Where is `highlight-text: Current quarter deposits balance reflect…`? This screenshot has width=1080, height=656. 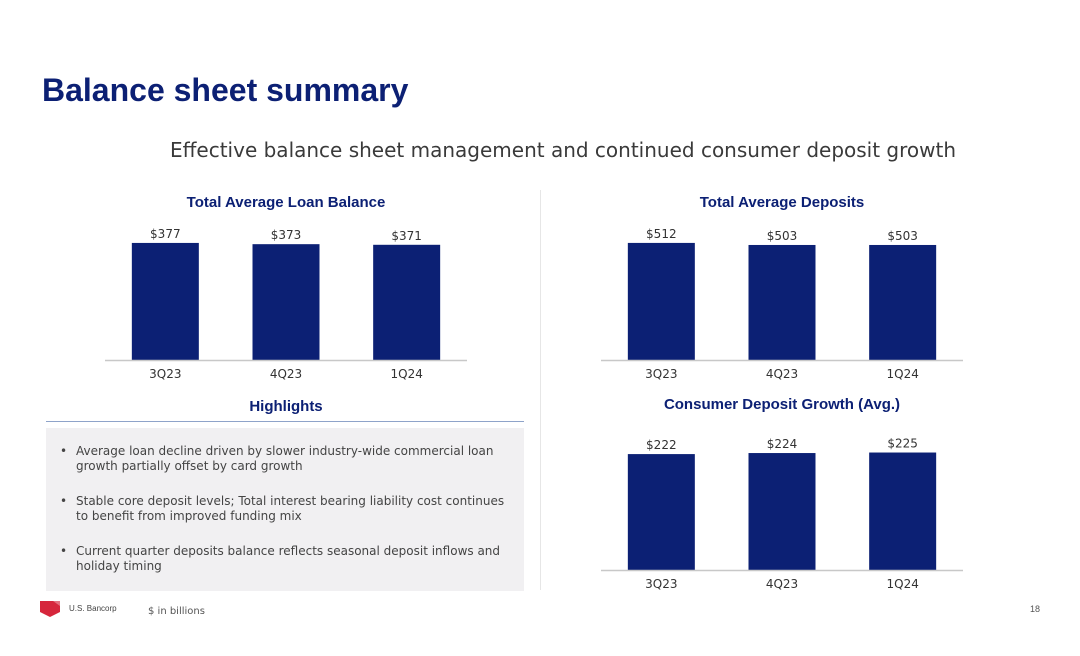
highlight-text: Current quarter deposits balance reflect… is located at coordinates (288, 558).